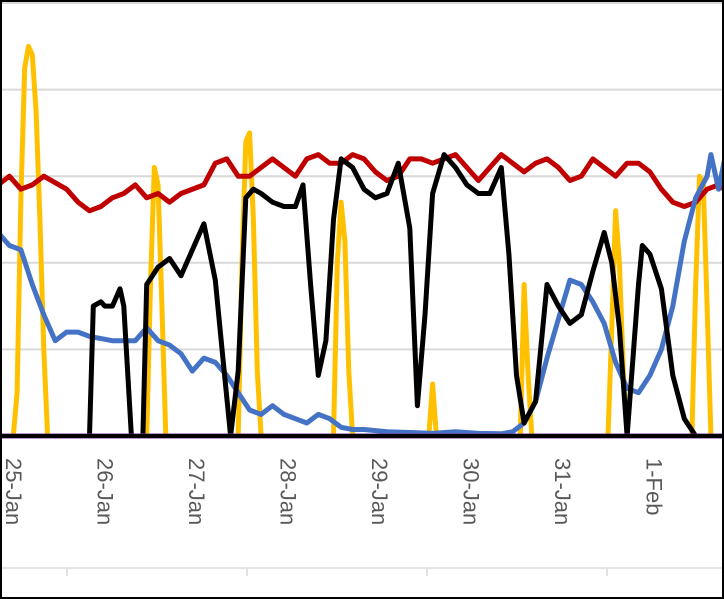 The height and width of the screenshot is (599, 724). I want to click on x-tick-label-group: 31-Jan, so click(562, 491).